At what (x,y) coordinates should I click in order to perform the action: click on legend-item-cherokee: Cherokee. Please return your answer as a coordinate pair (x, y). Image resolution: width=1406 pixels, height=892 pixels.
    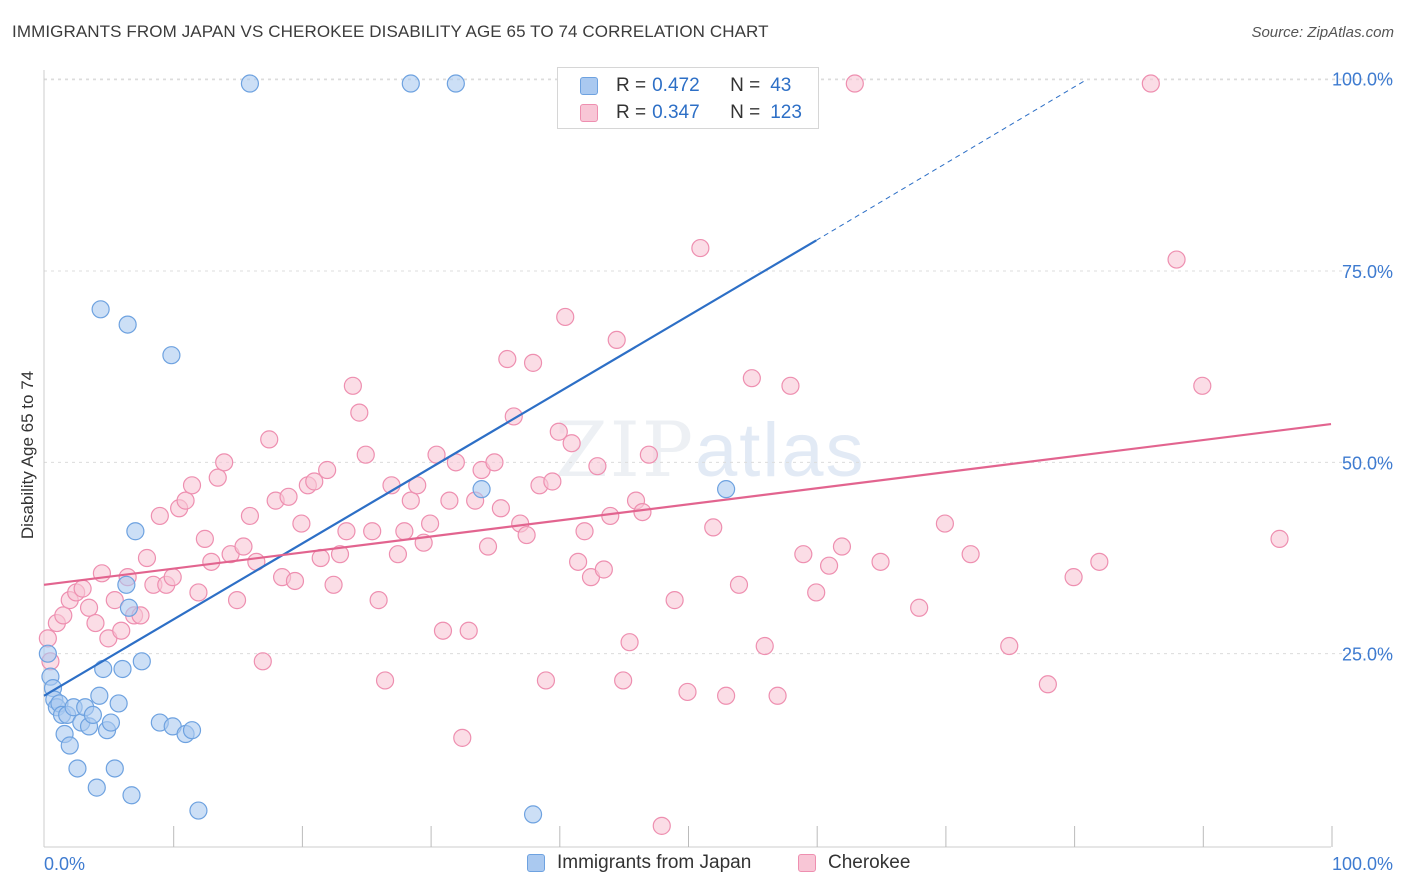
    Looking at the image, I should click on (854, 863).